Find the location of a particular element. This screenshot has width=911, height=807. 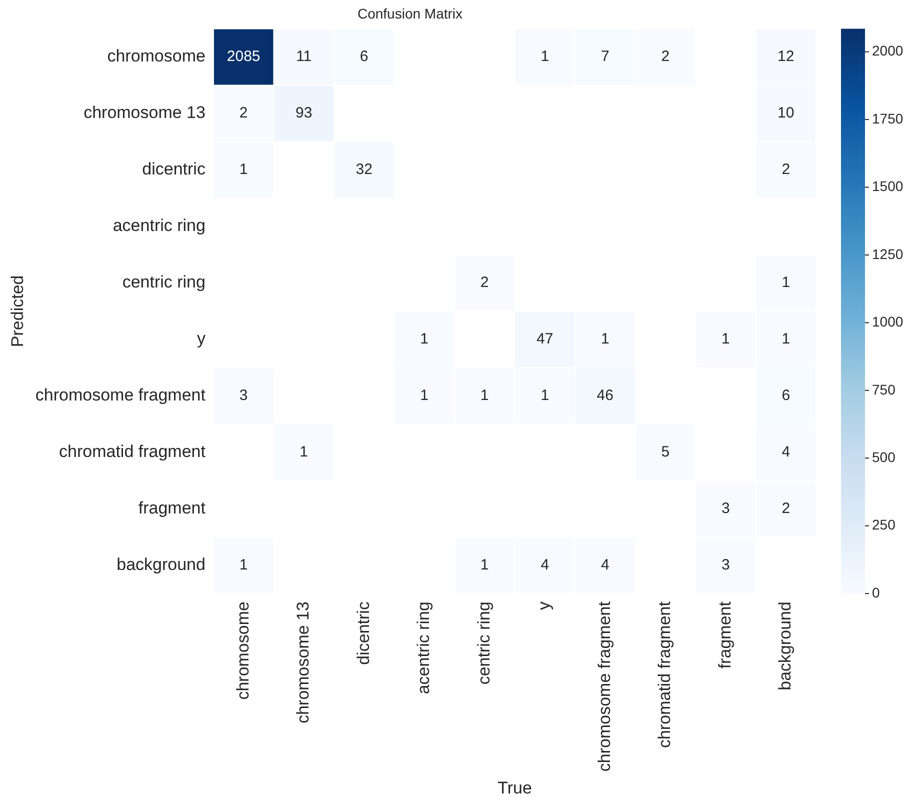

y-tick-label: fragment is located at coordinates (172, 508).